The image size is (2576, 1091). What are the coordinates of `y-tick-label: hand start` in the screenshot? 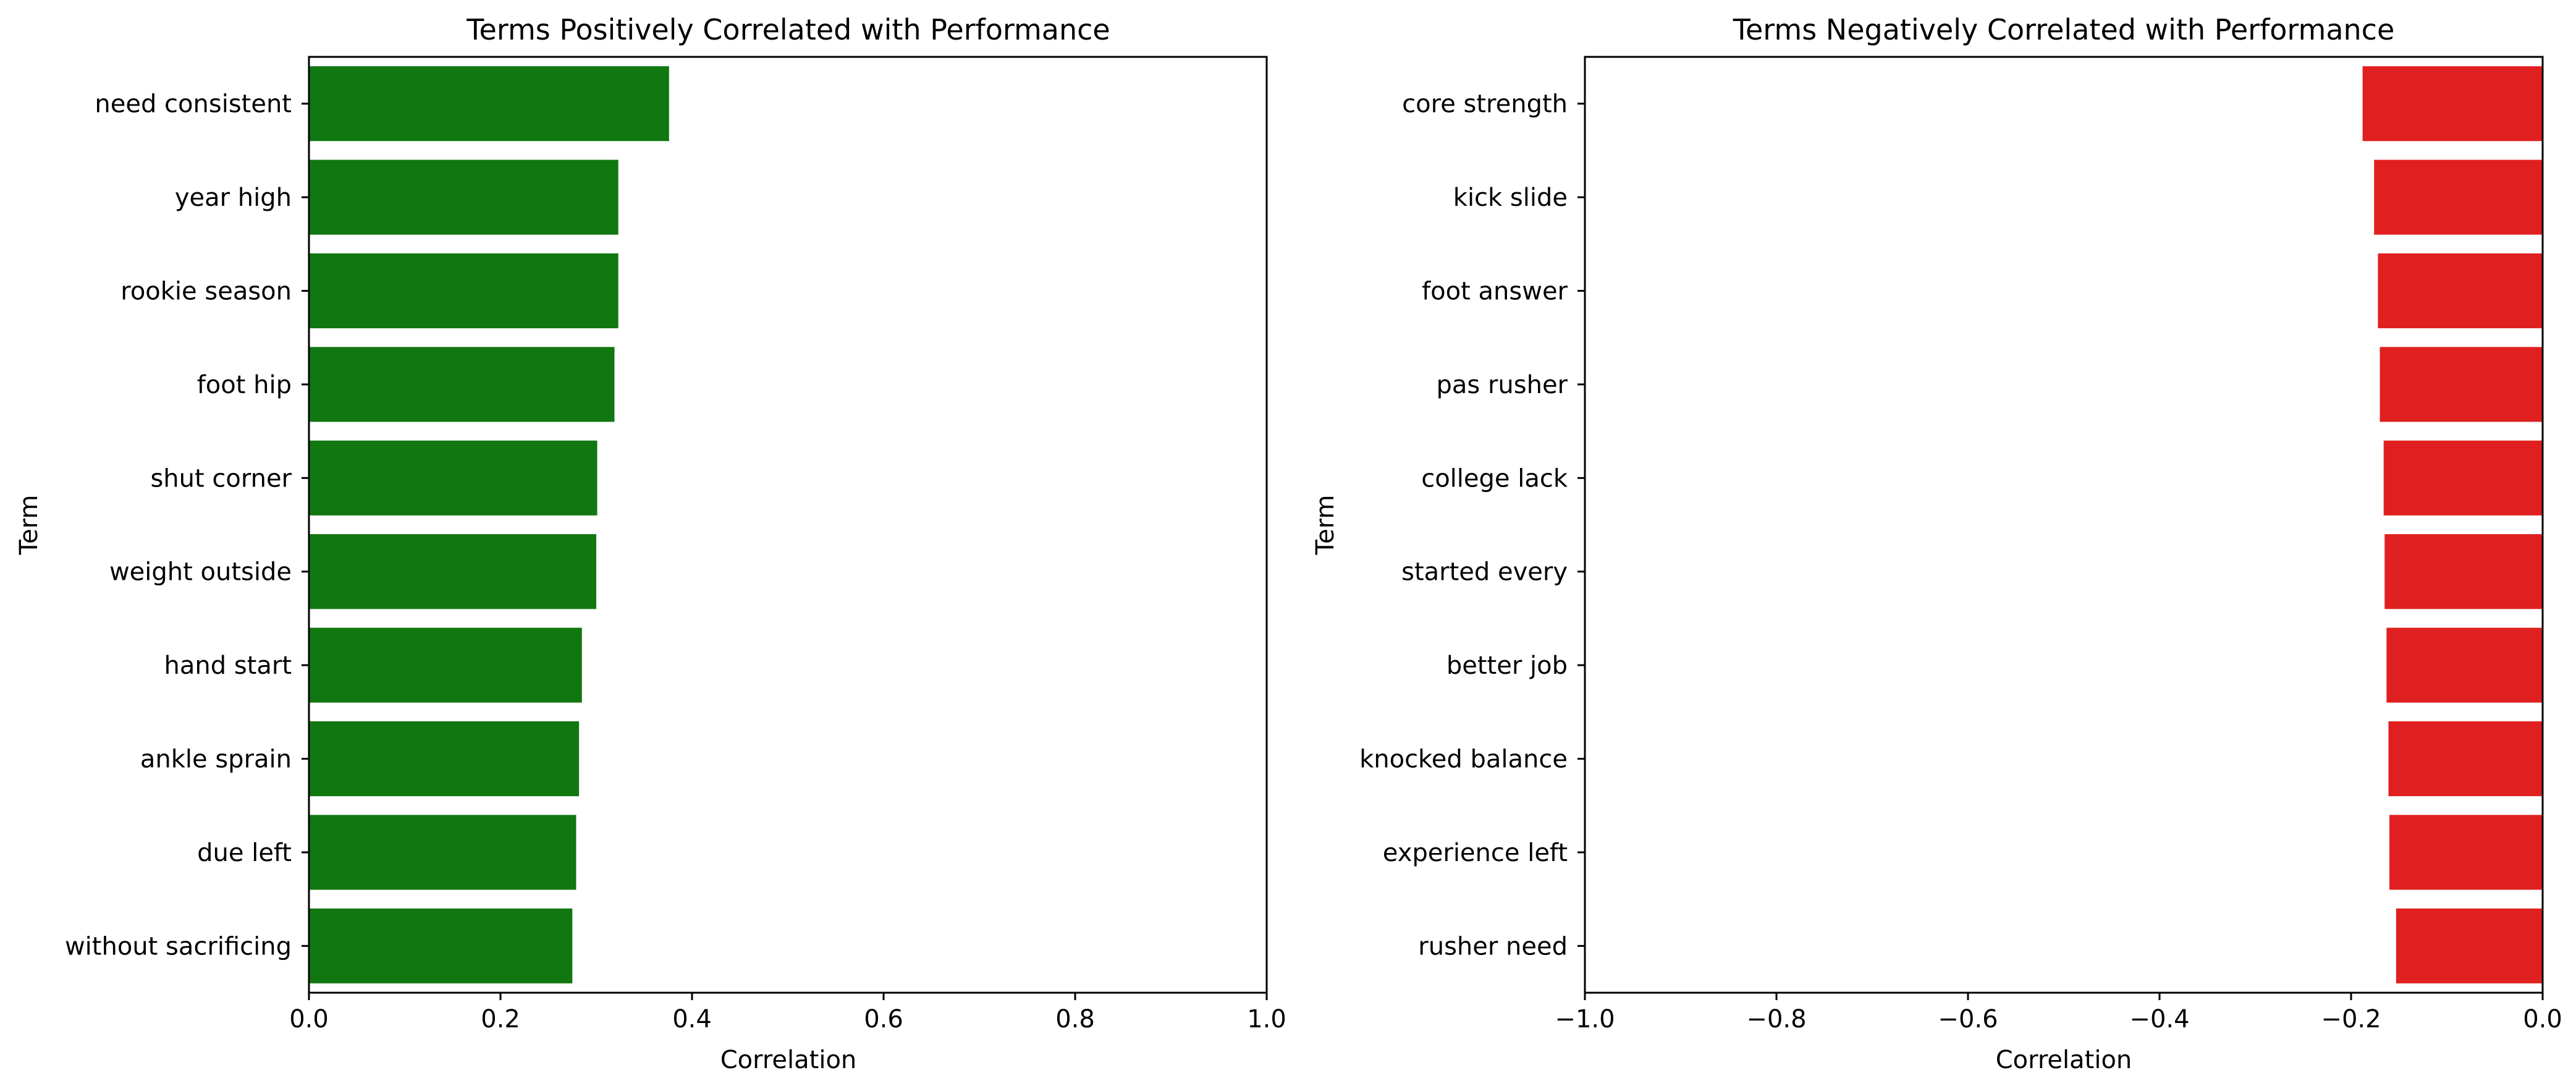 It's located at (228, 666).